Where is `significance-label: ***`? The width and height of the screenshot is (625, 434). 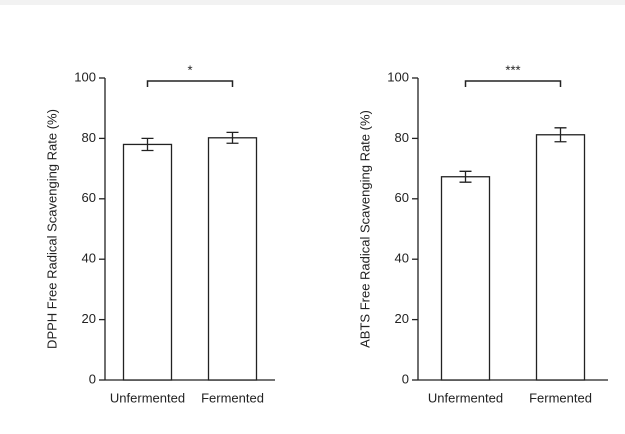 significance-label: *** is located at coordinates (512, 69).